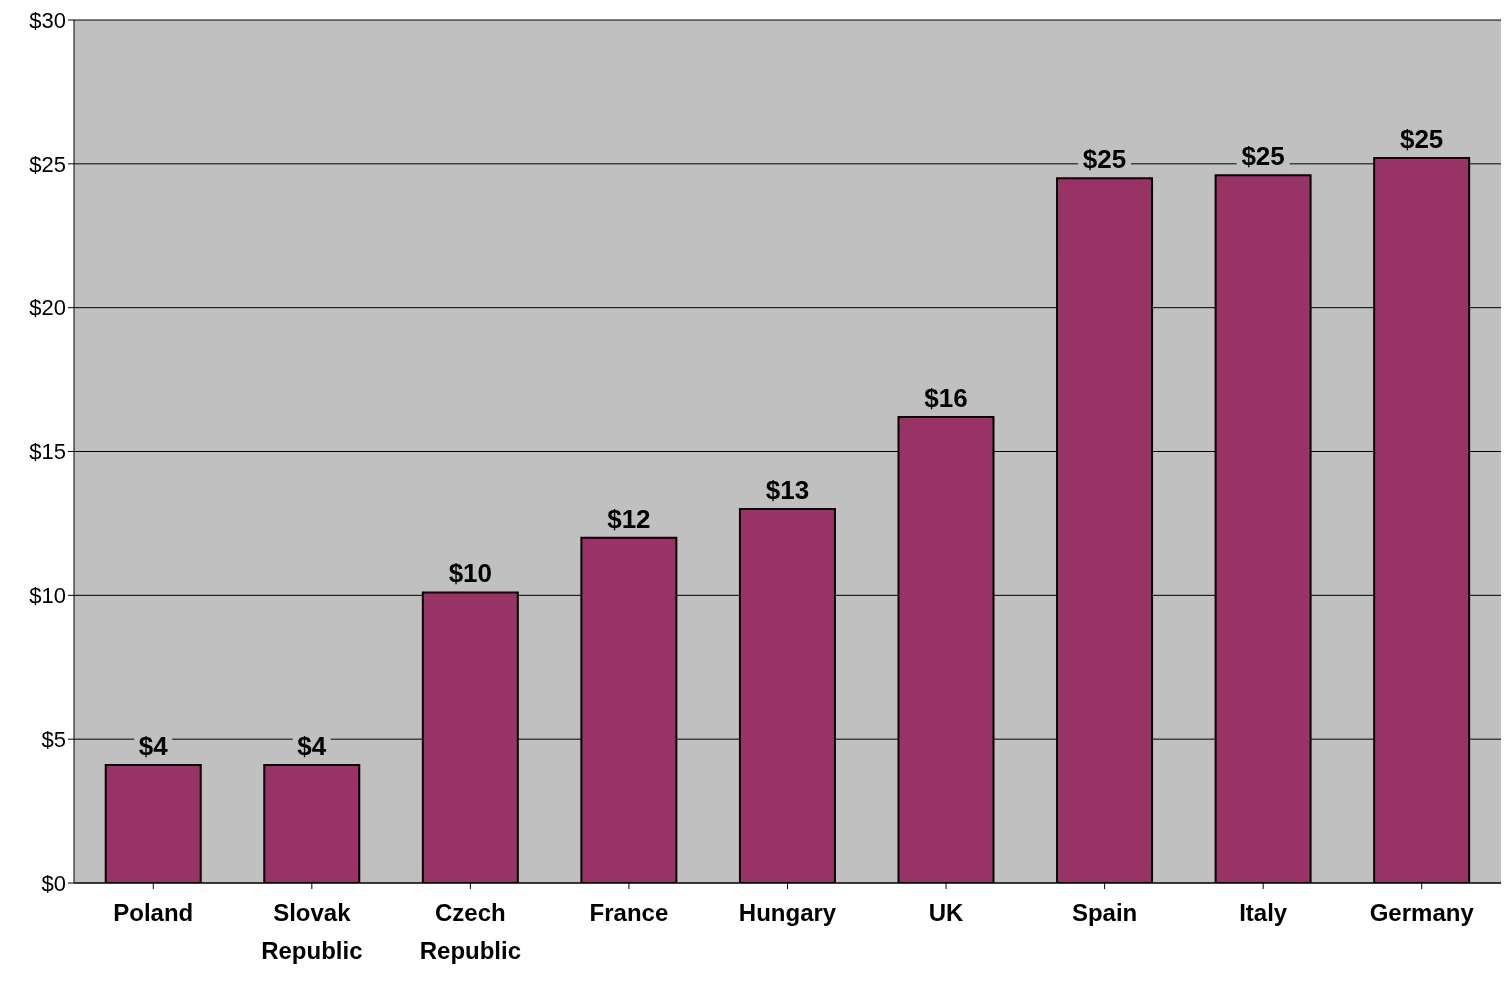  I want to click on x-tick-label: Slovak Republic, so click(312, 931).